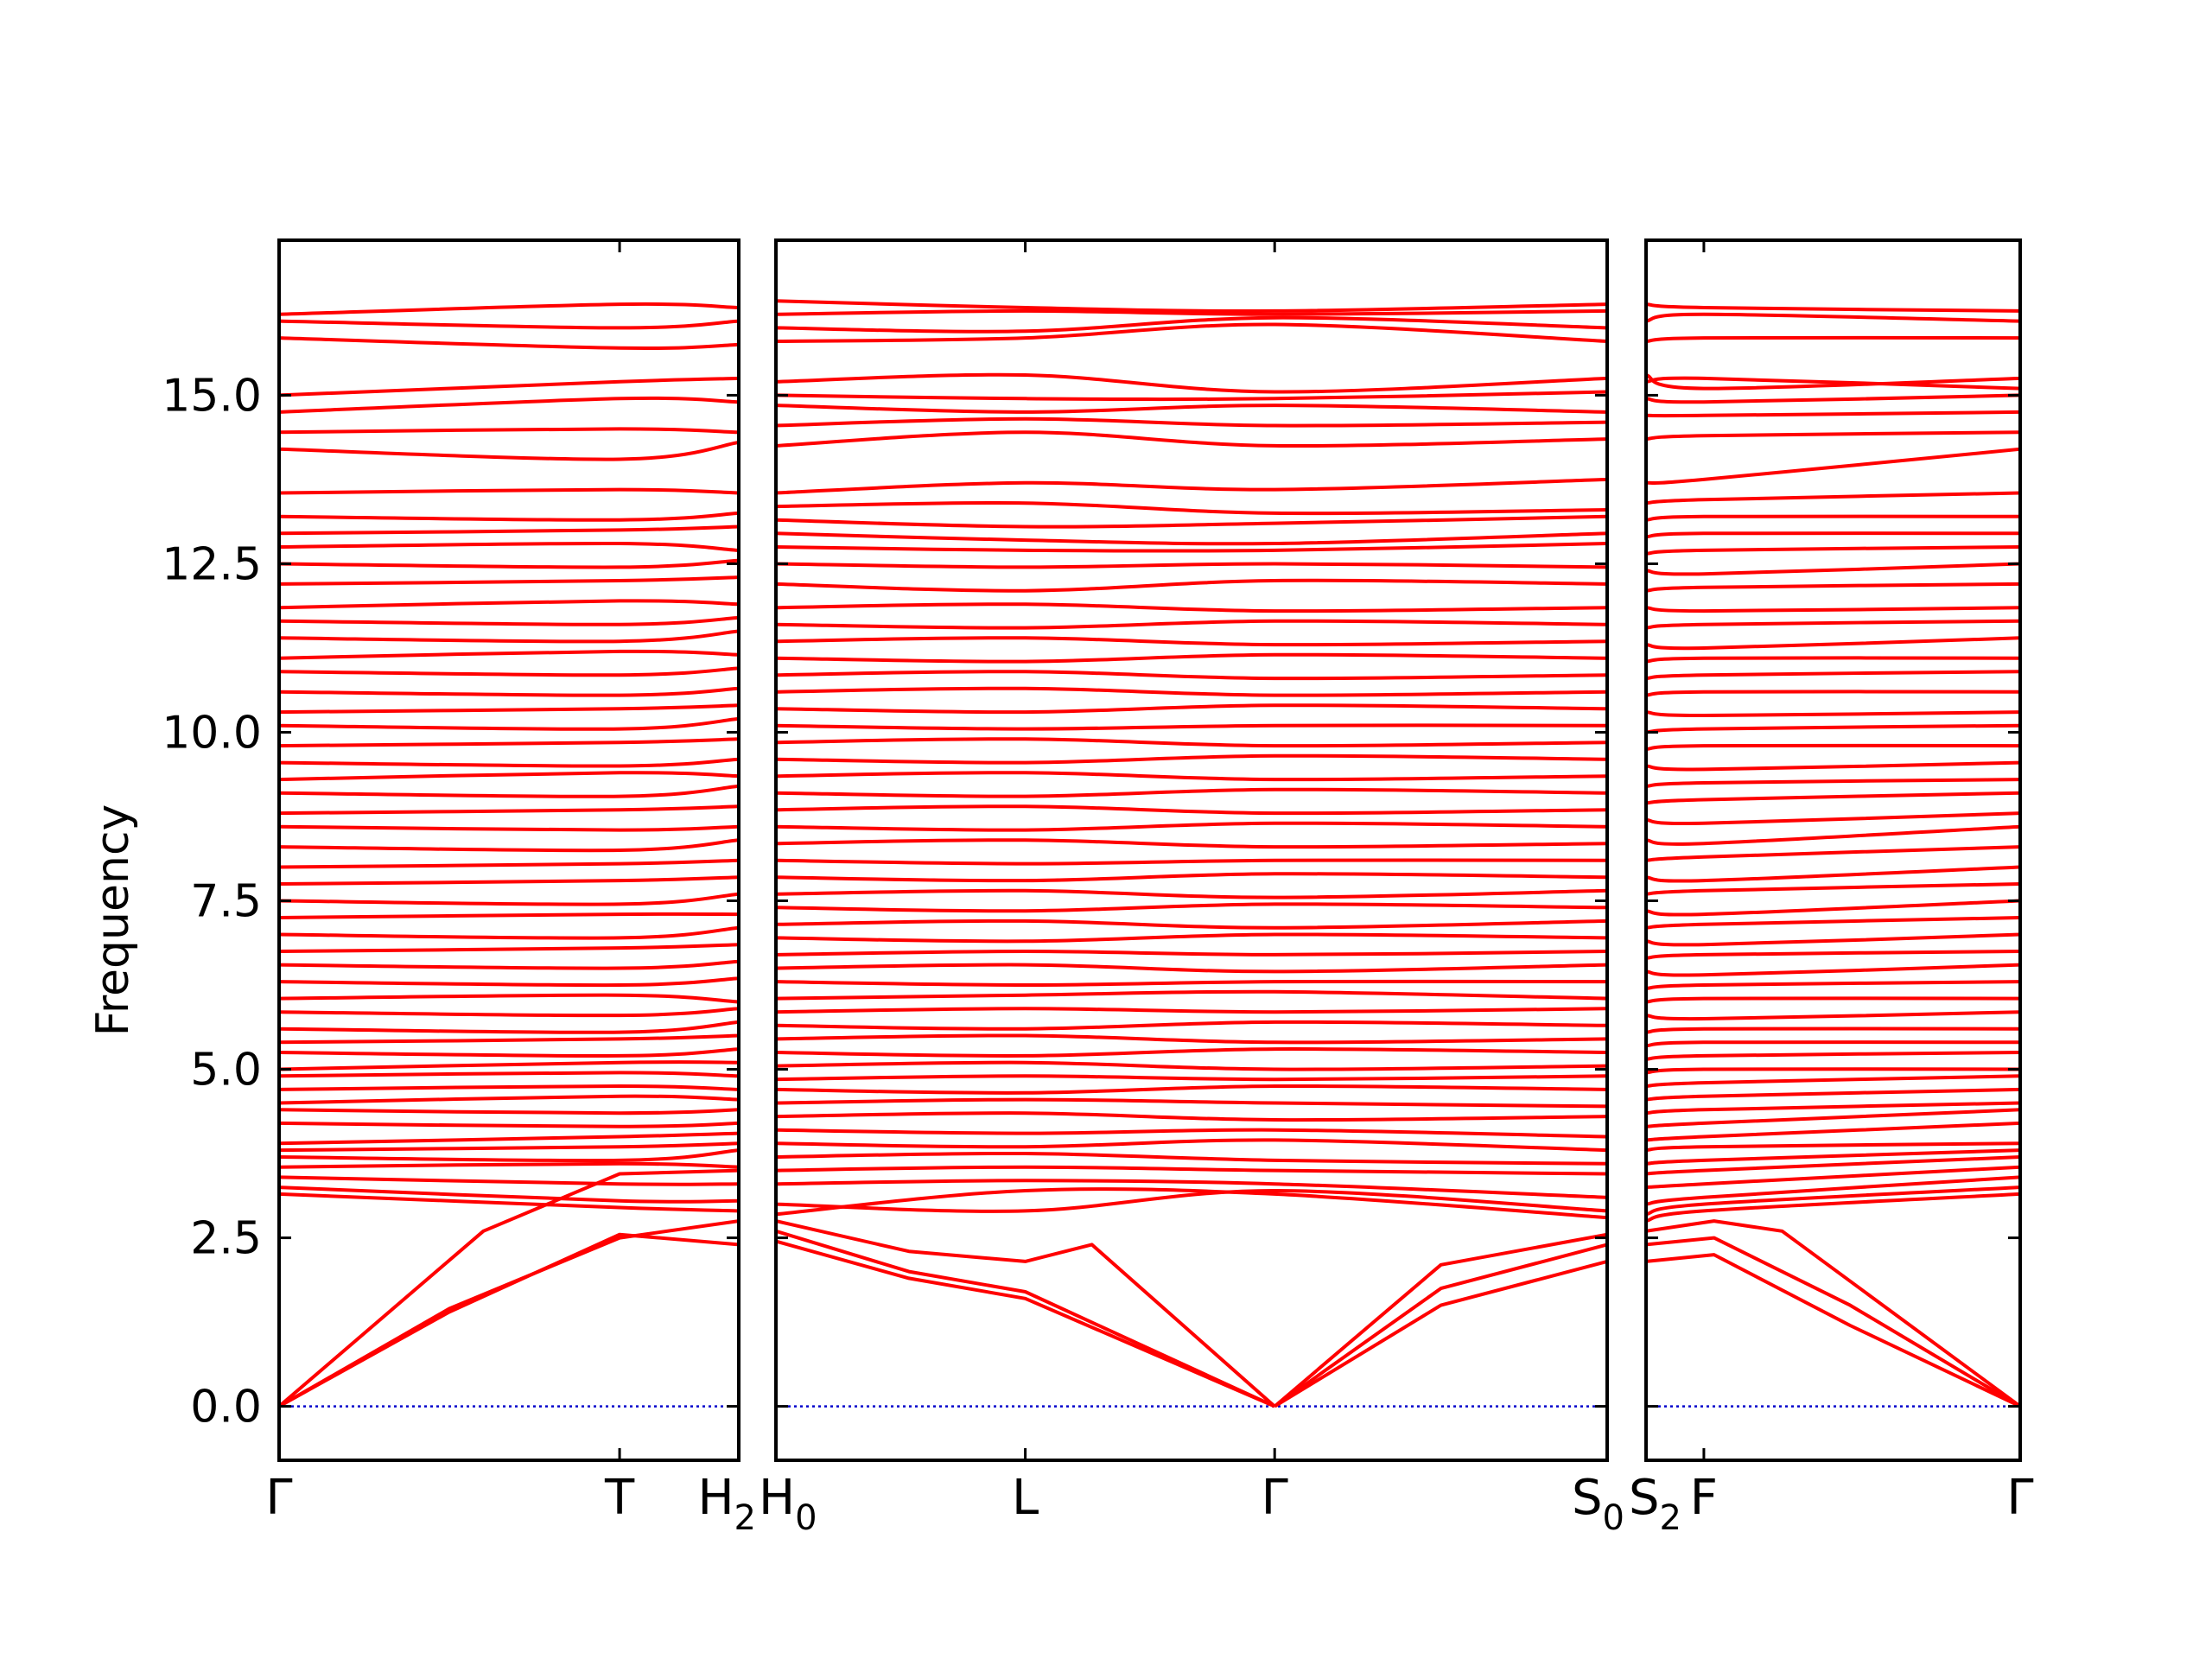 The height and width of the screenshot is (1659, 2212). Describe the element at coordinates (1831, 888) in the screenshot. I see `segment-3-panel: S2 F Γ` at that location.